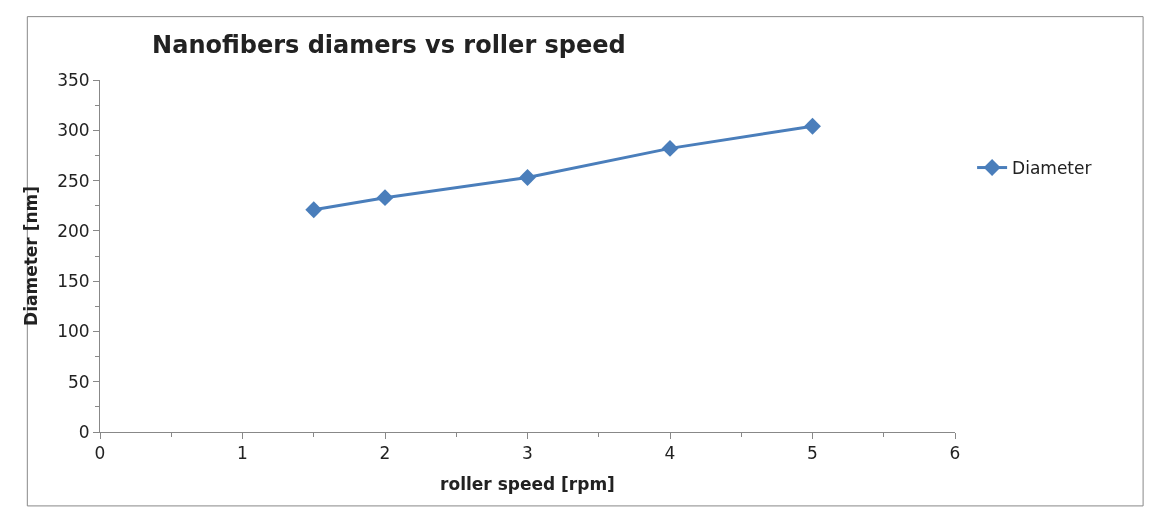 The height and width of the screenshot is (522, 1170). Describe the element at coordinates (73, 331) in the screenshot. I see `y-tick-label: 100` at that location.